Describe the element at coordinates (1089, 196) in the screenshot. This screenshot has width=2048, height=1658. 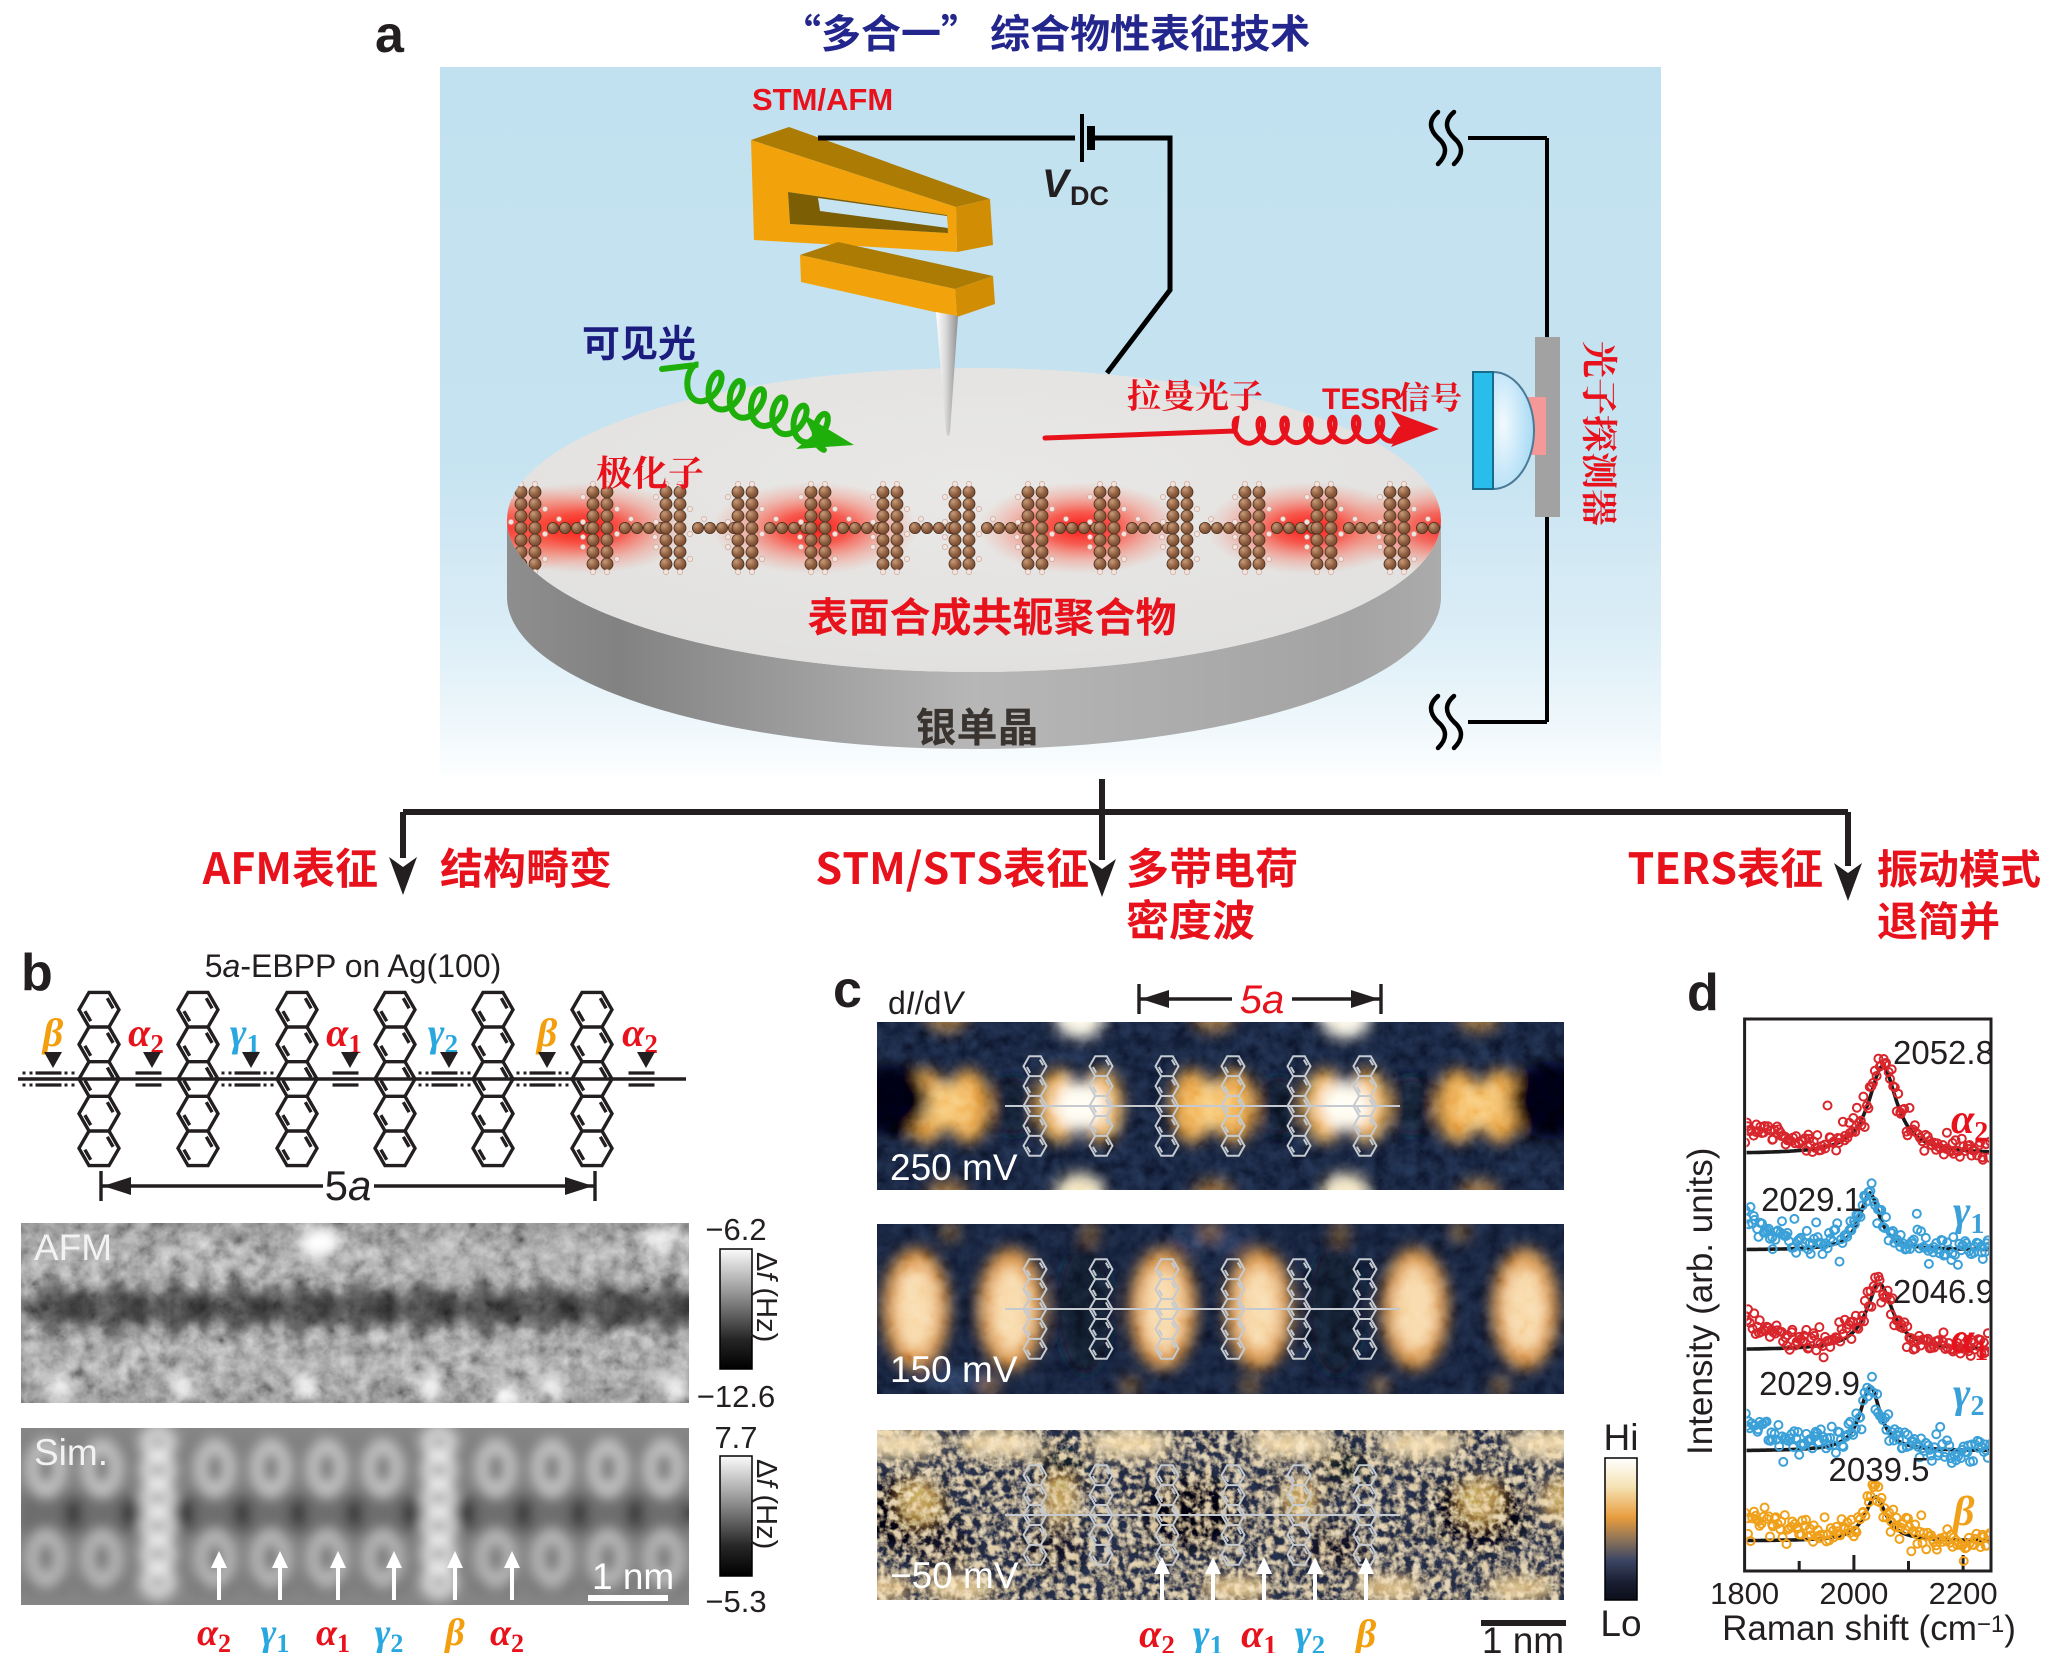
I see `svg-text: DC` at that location.